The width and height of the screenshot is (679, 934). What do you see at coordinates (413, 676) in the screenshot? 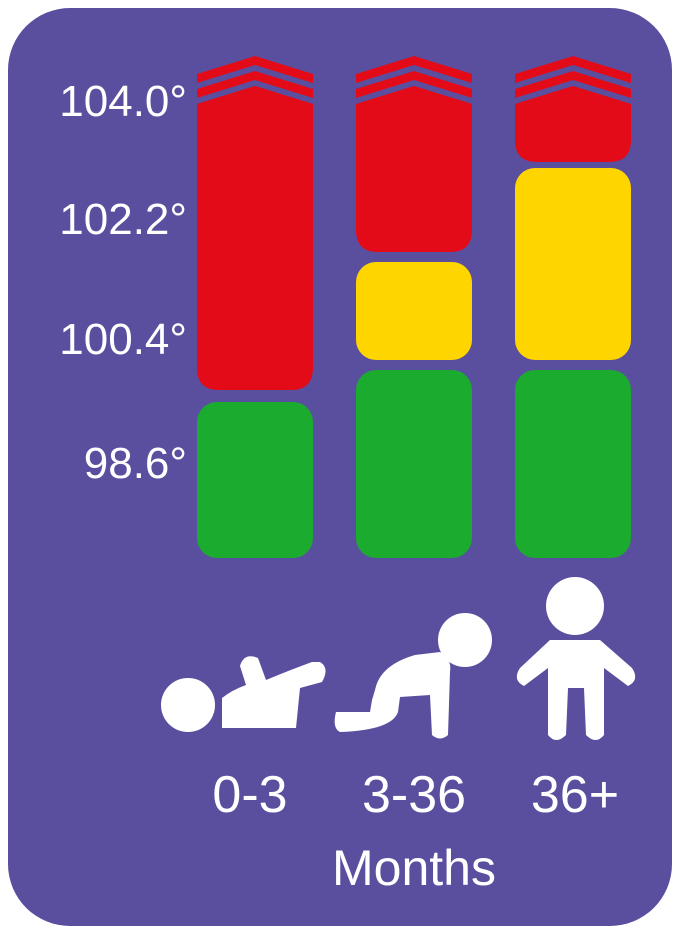
I see `baby-crawling-icon` at bounding box center [413, 676].